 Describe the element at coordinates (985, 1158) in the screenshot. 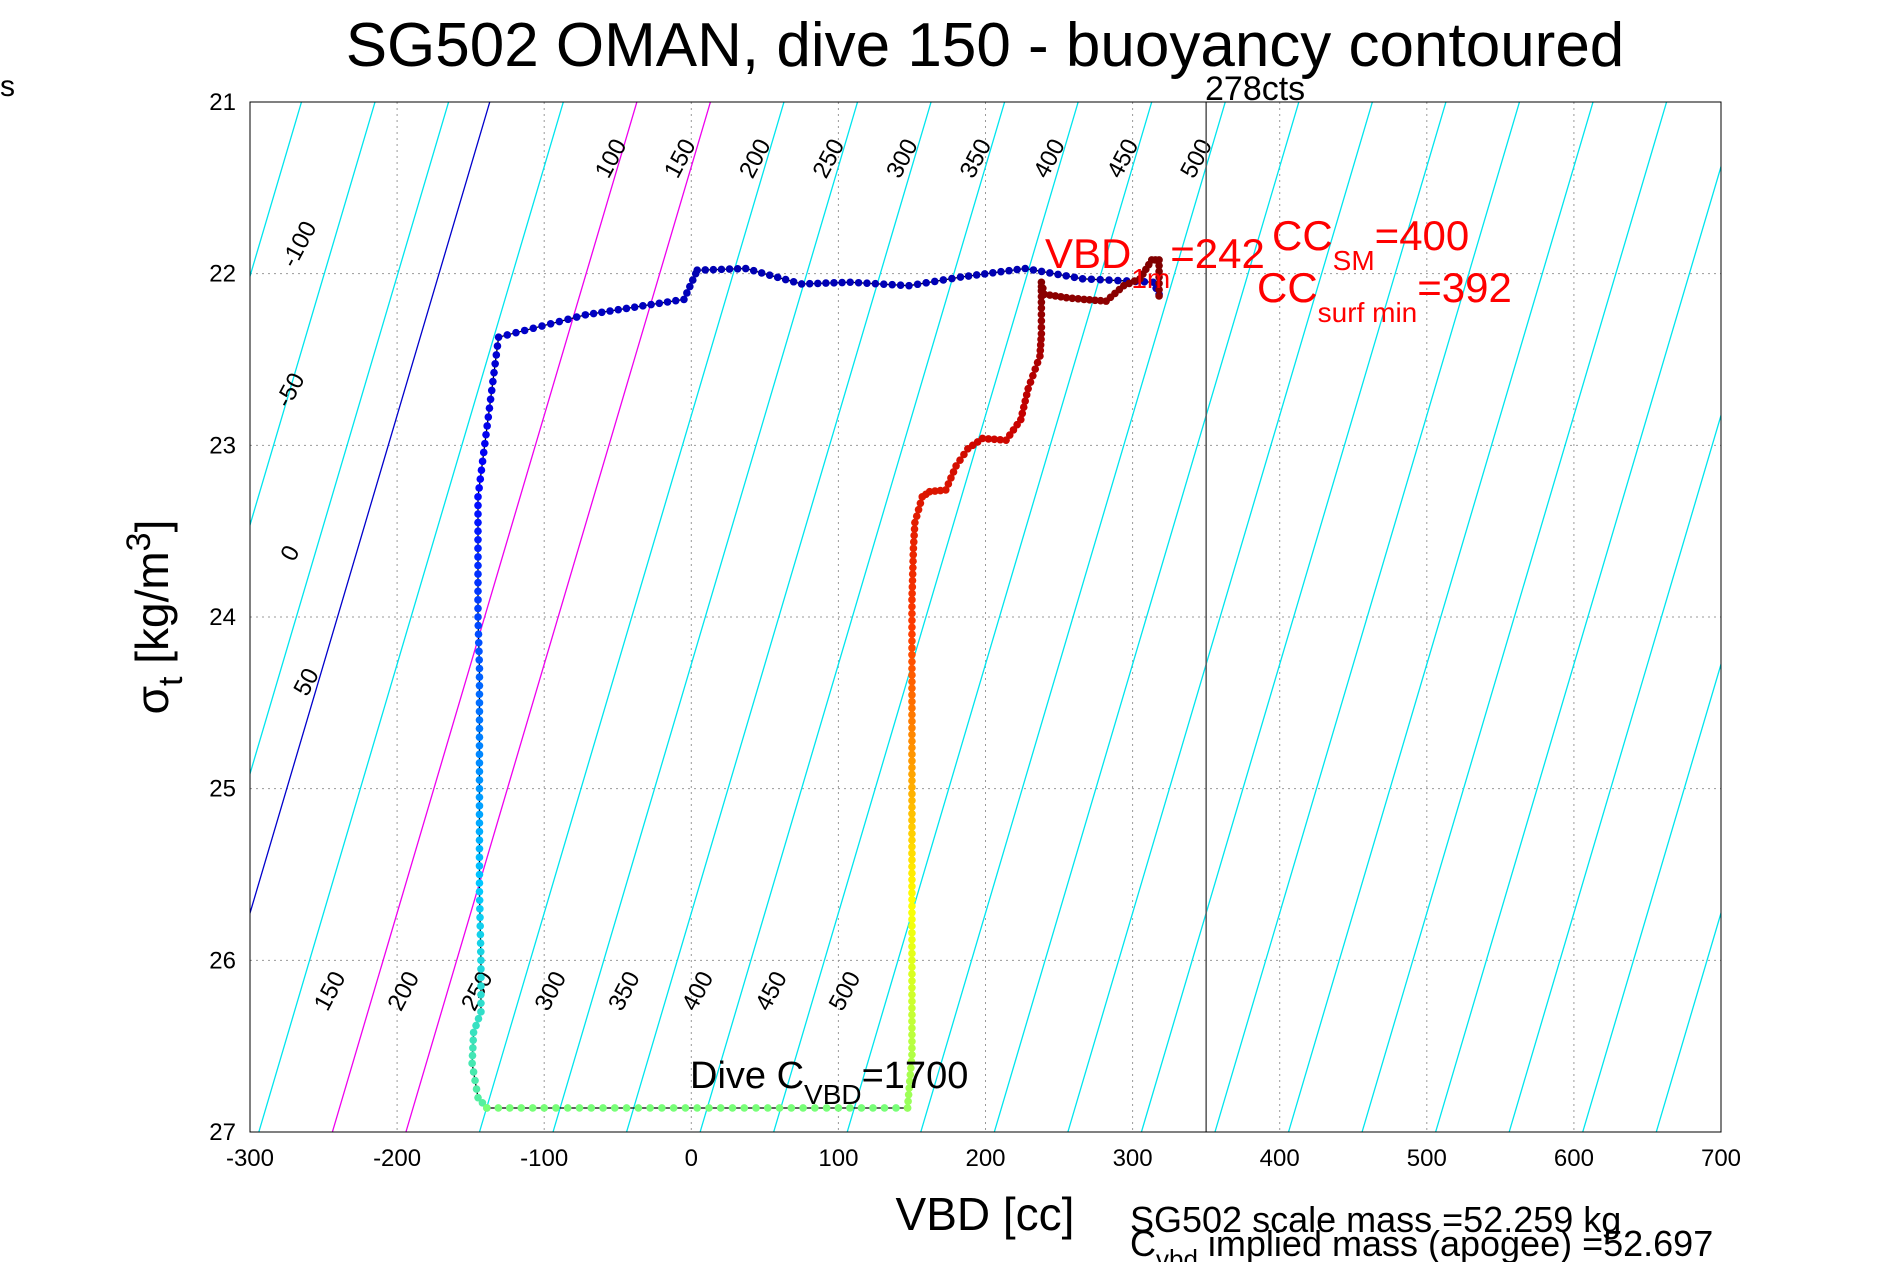

I see `x-tick-label: 200` at that location.